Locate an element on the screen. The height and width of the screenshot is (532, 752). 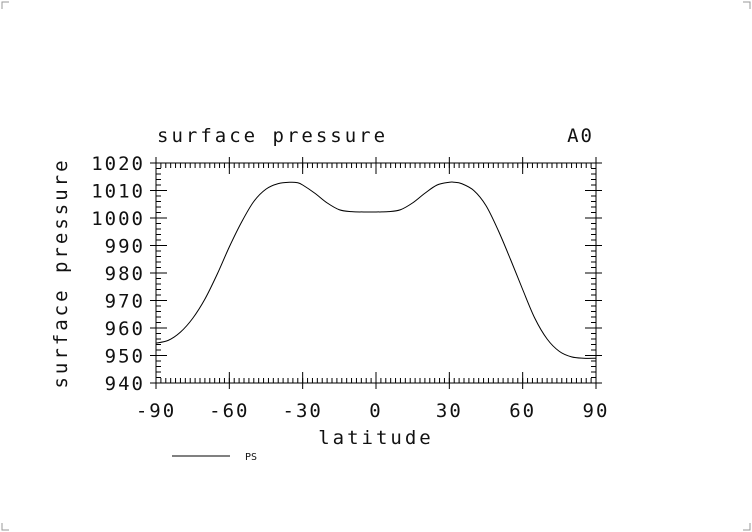
y-tick-label: 950 is located at coordinates (125, 357).